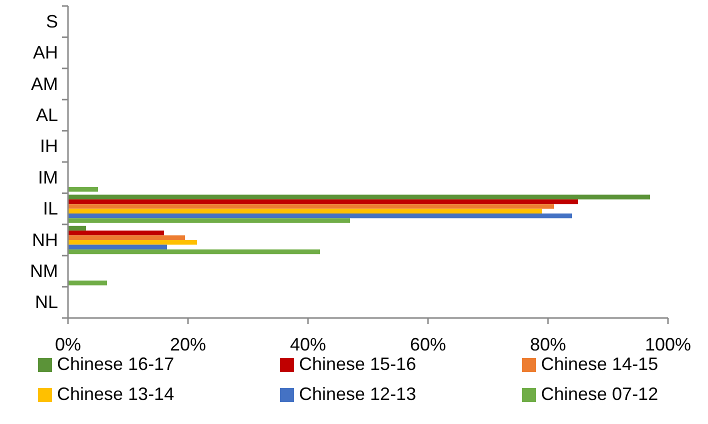  Describe the element at coordinates (68, 344) in the screenshot. I see `x-tick-label: 0%` at that location.